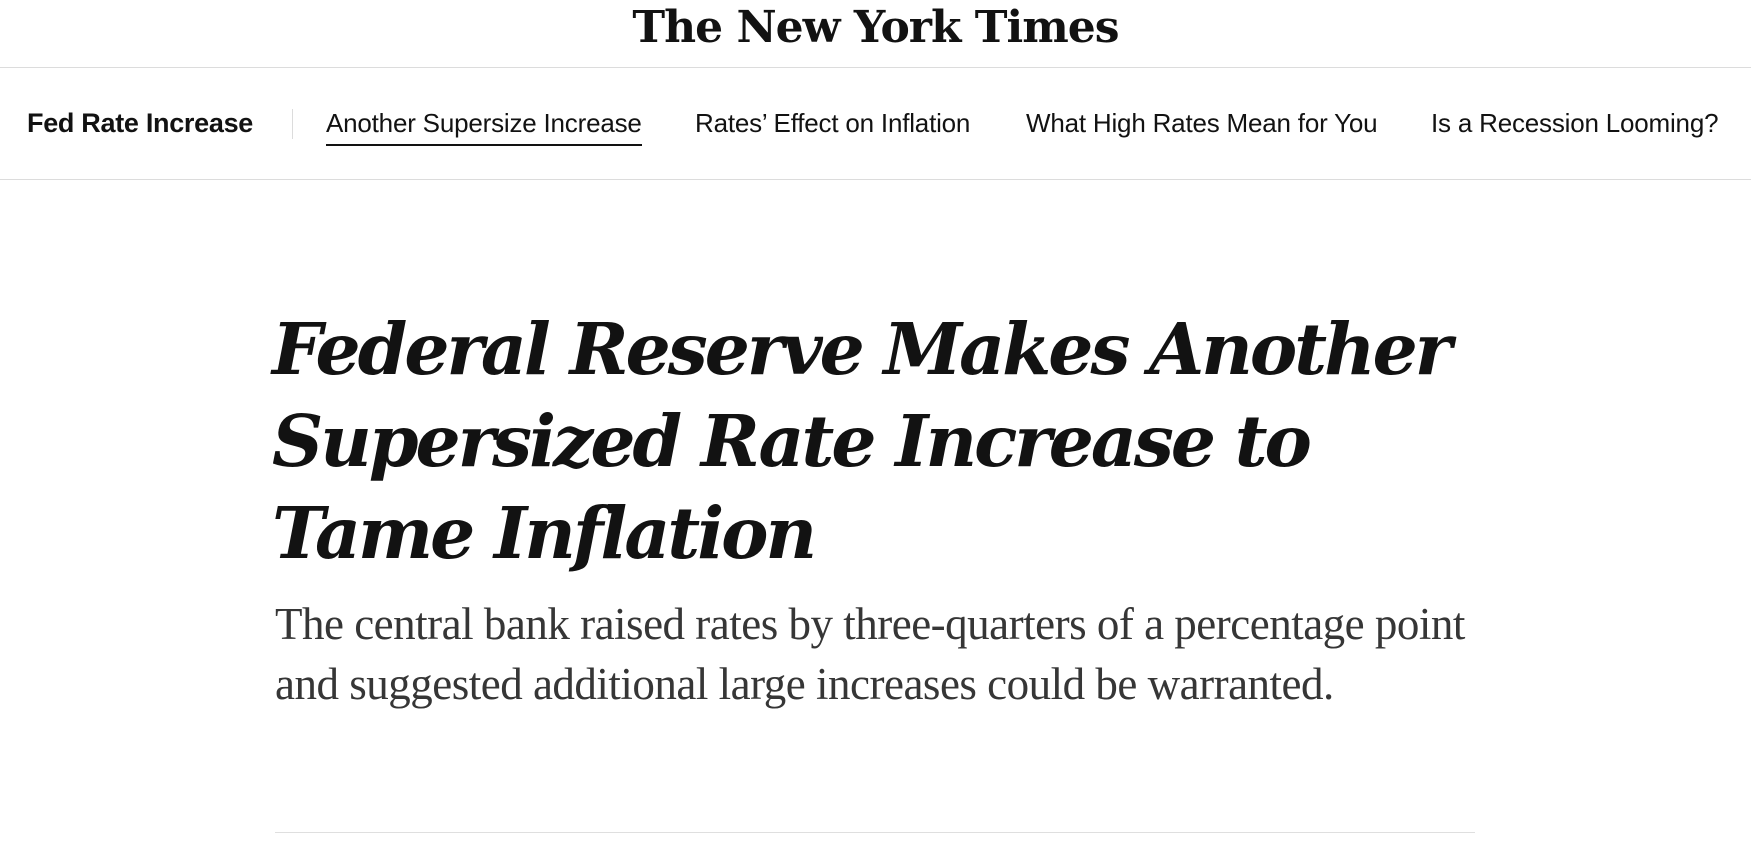 The width and height of the screenshot is (1751, 851). What do you see at coordinates (833, 123) in the screenshot?
I see `subnav-link-rates-effect-on-inflation: Rates’ Effect on Inflation` at bounding box center [833, 123].